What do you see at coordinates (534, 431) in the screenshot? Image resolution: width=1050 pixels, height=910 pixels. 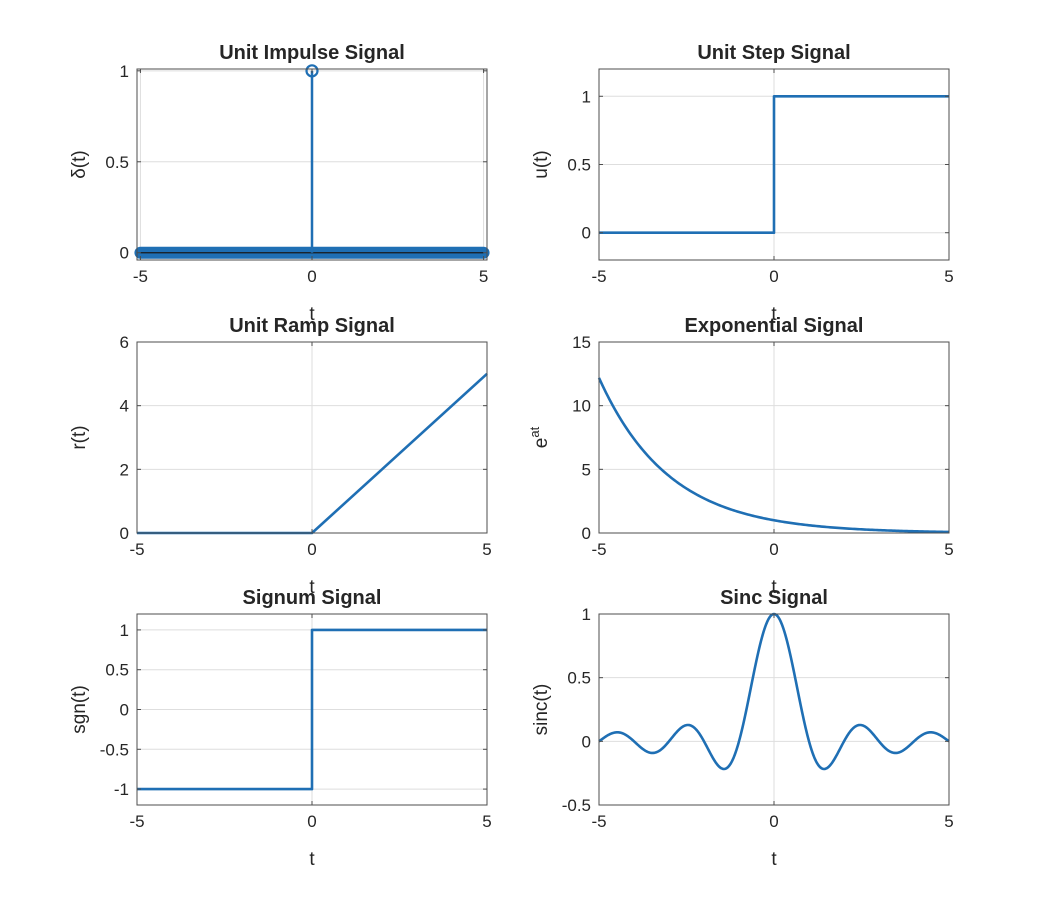 I see `y-axis-label-superscript: at` at bounding box center [534, 431].